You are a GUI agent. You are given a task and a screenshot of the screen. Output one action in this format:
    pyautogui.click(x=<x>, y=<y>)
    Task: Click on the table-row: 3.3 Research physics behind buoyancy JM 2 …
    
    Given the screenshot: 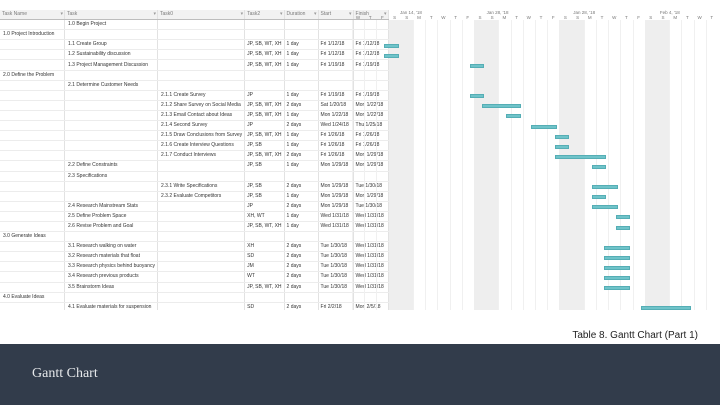 What is the action you would take?
    pyautogui.click(x=194, y=267)
    